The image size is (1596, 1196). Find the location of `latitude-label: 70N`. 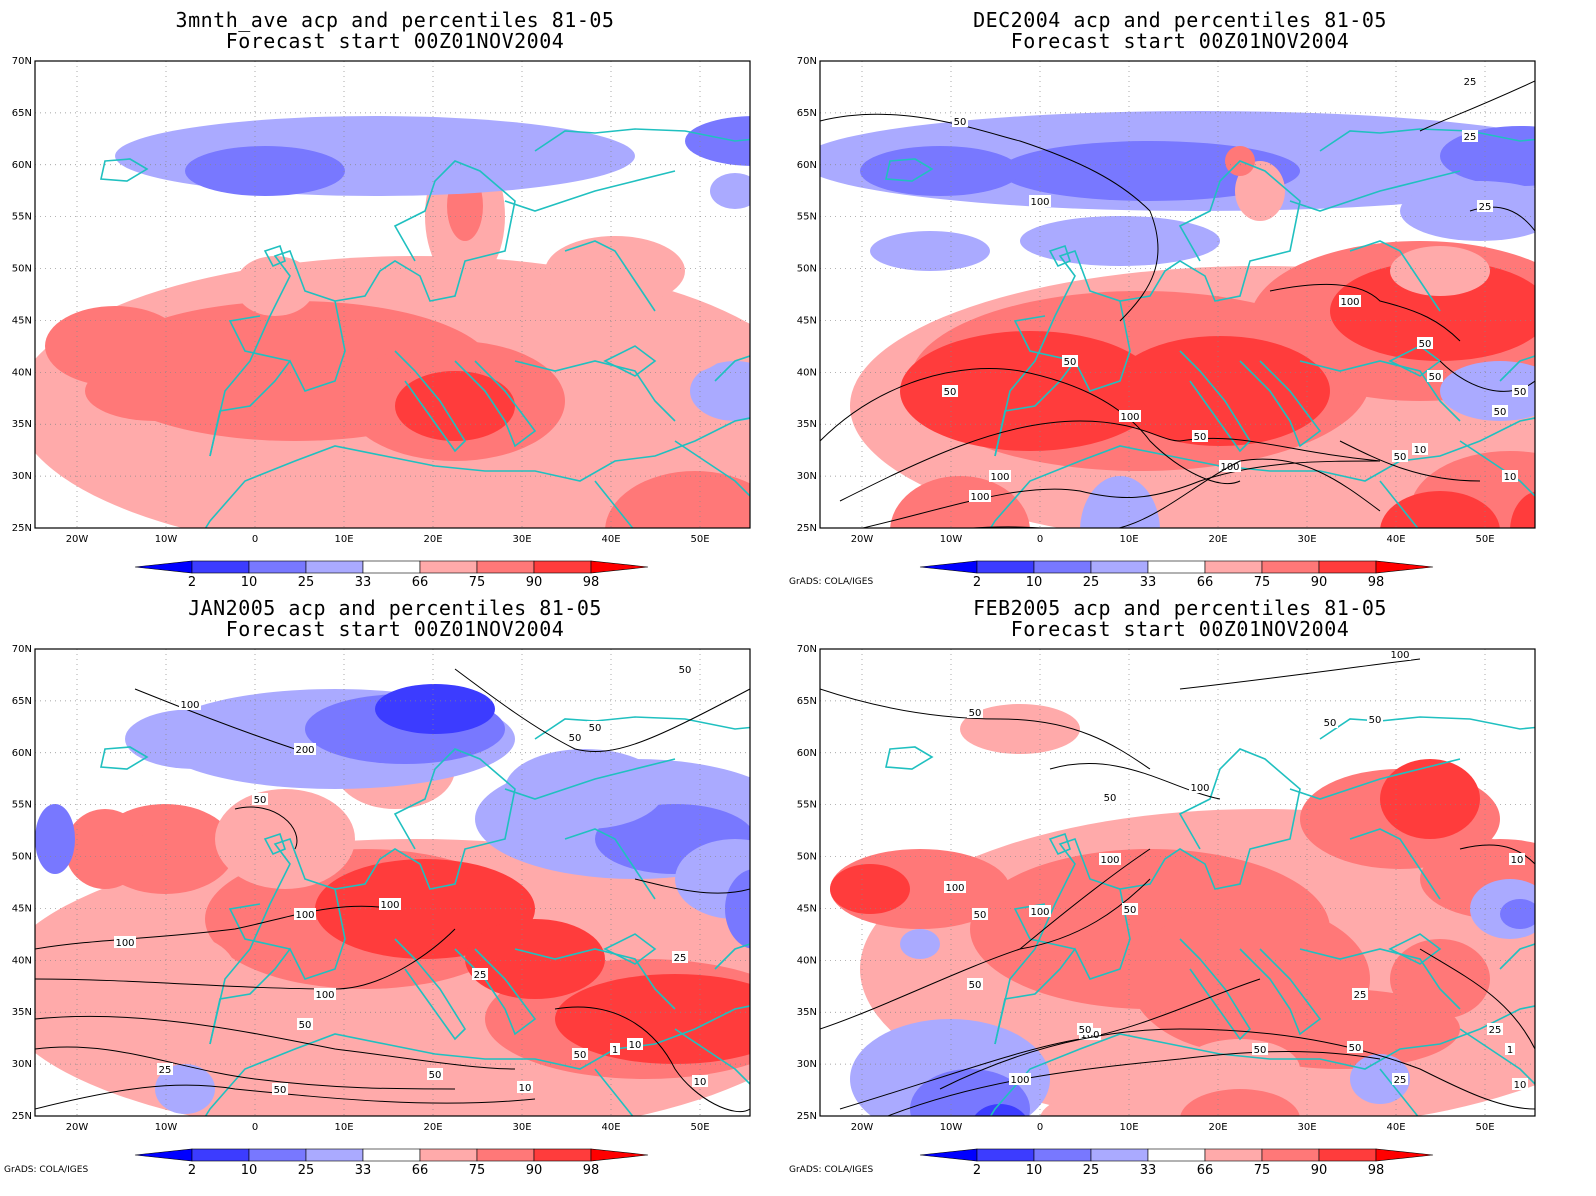

latitude-label: 70N is located at coordinates (807, 649).